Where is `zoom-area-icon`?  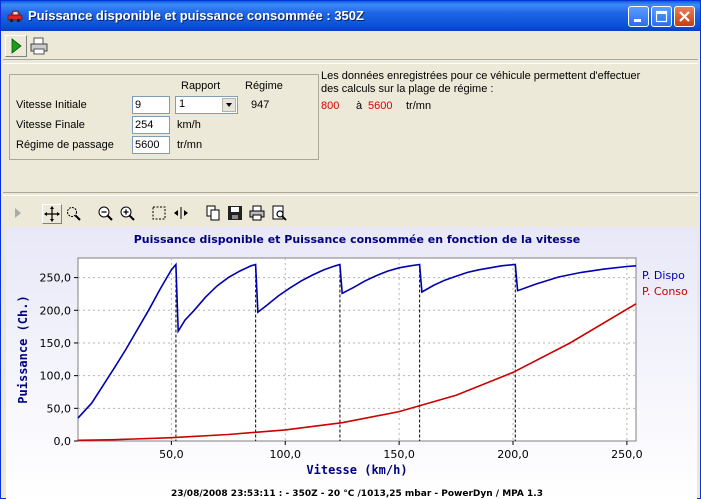
zoom-area-icon is located at coordinates (74, 214).